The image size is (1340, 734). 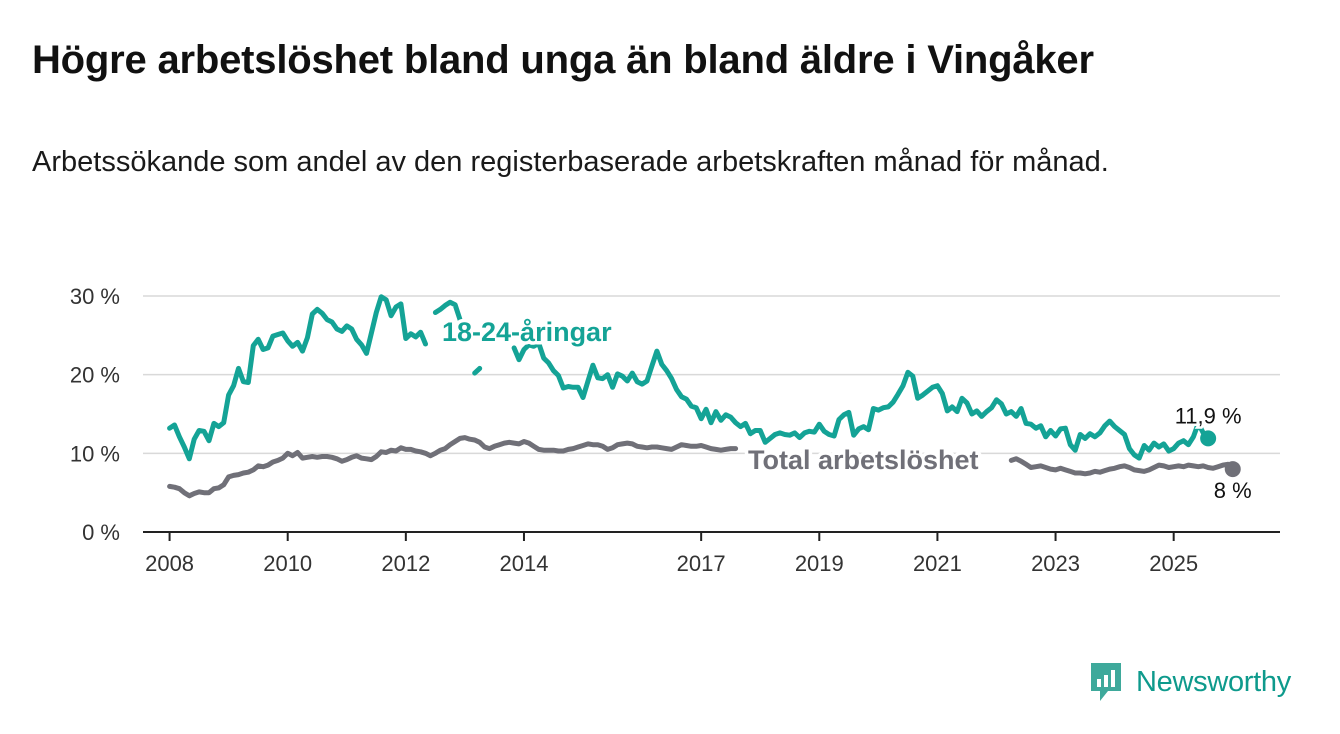 What do you see at coordinates (405, 563) in the screenshot?
I see `x-tick-label-2012: 2012` at bounding box center [405, 563].